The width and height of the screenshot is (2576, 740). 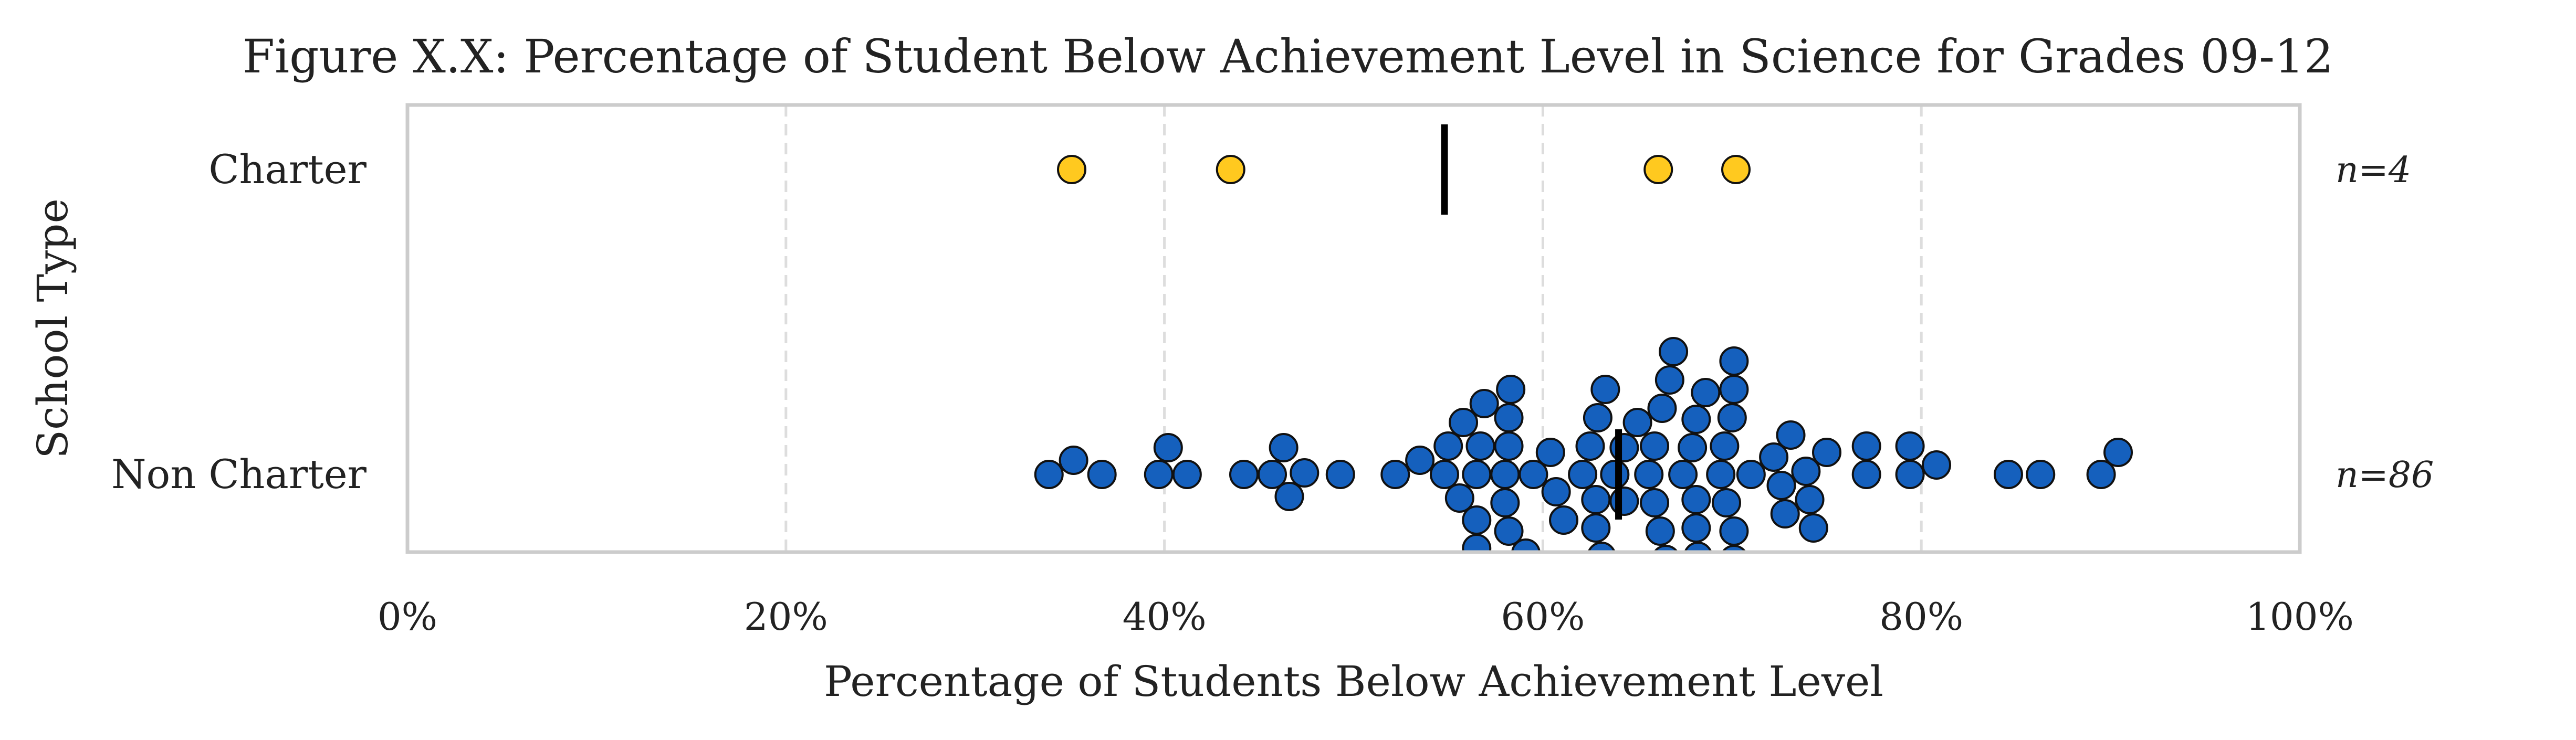 I want to click on count-labels: n=4 n=86, so click(x=2385, y=323).